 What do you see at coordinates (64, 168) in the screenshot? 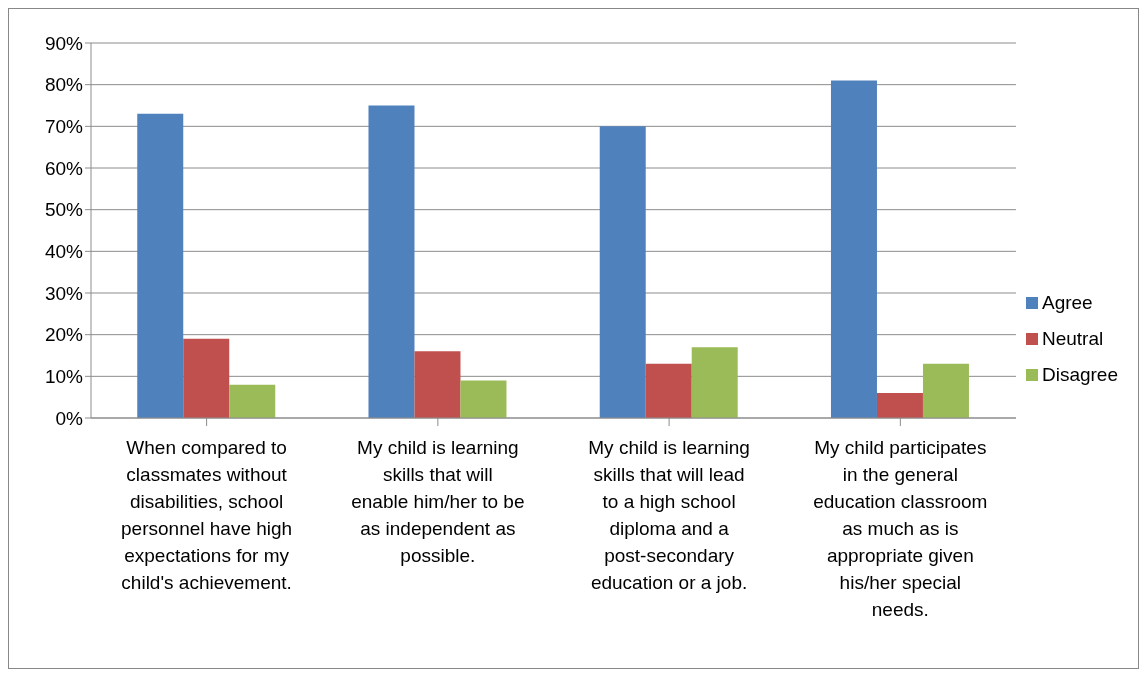
I see `y-tick-label: 60%` at bounding box center [64, 168].